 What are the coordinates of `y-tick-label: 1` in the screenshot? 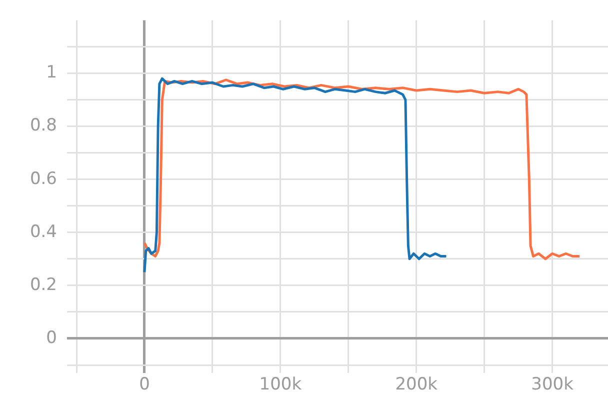 It's located at (51, 72).